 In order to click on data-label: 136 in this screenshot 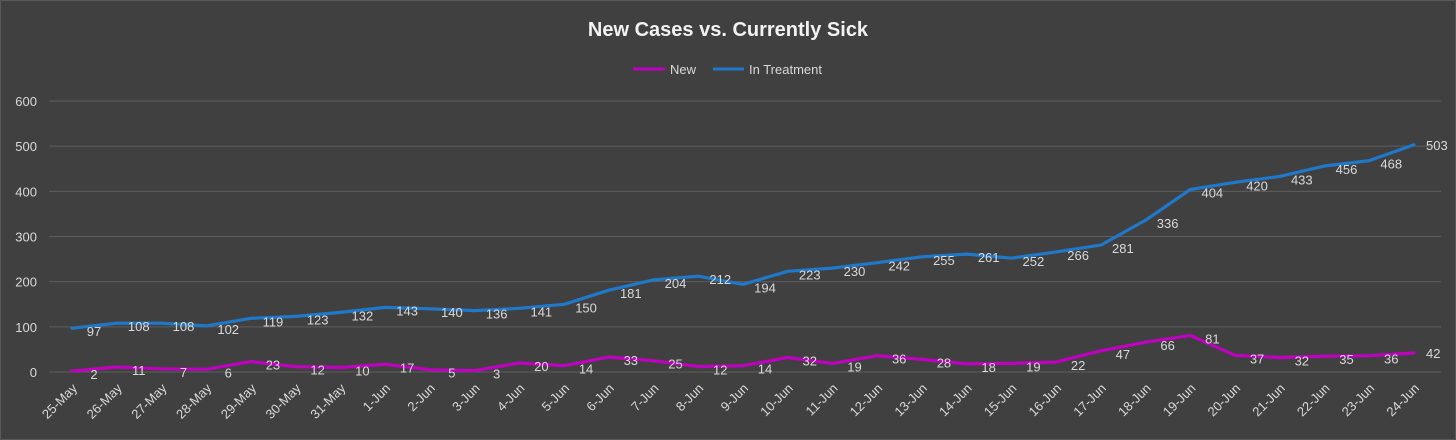, I will do `click(497, 314)`.